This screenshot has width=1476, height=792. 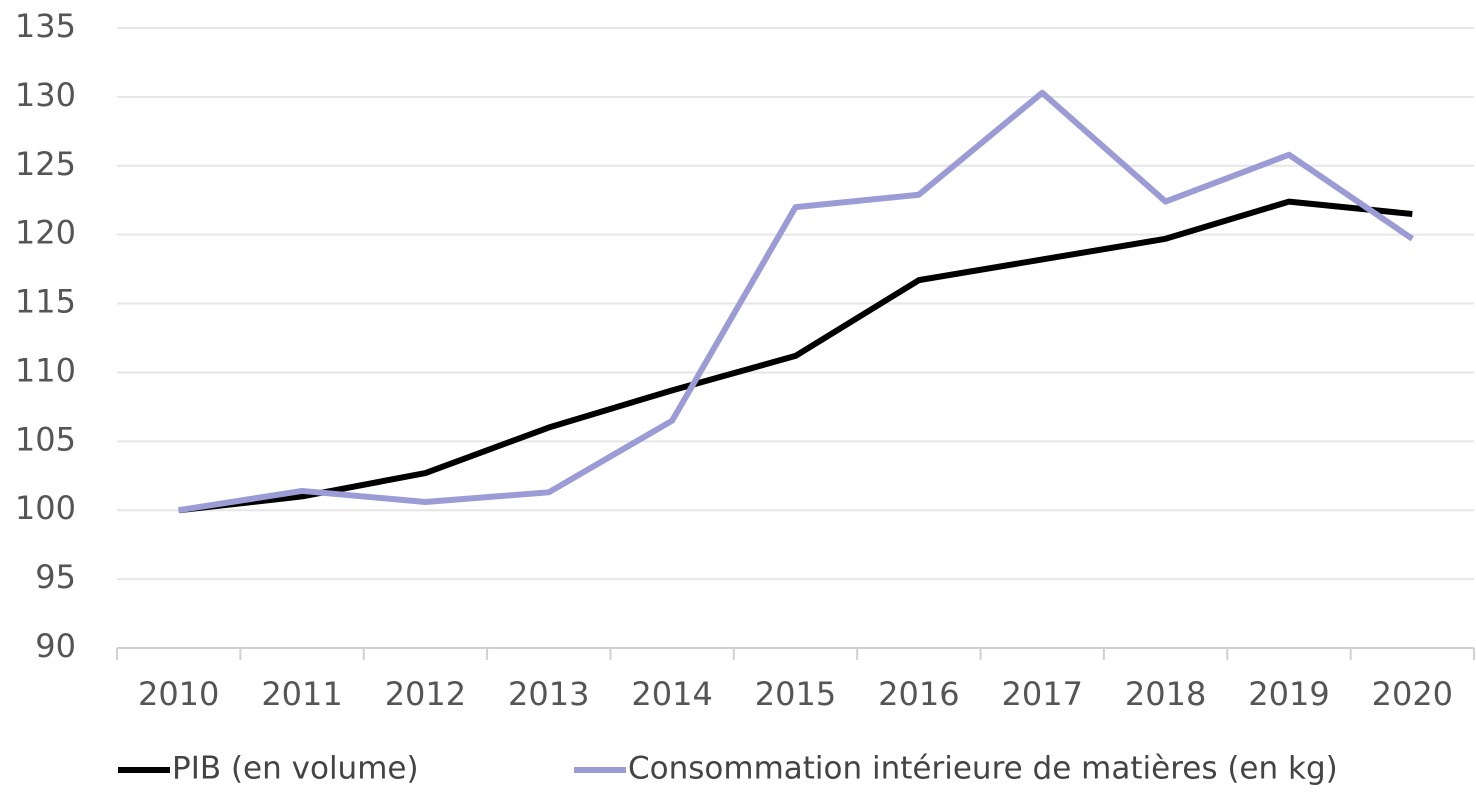 What do you see at coordinates (1042, 694) in the screenshot?
I see `x-tick-label: 2017` at bounding box center [1042, 694].